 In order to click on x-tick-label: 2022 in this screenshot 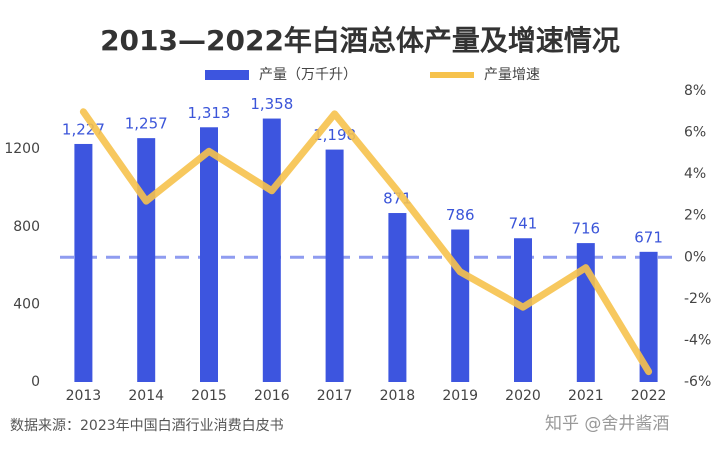, I will do `click(649, 396)`.